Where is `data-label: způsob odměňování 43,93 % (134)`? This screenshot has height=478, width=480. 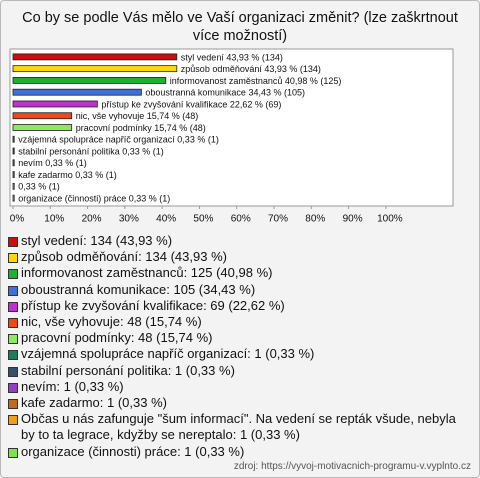 data-label: způsob odměňování 43,93 % (134) is located at coordinates (251, 69).